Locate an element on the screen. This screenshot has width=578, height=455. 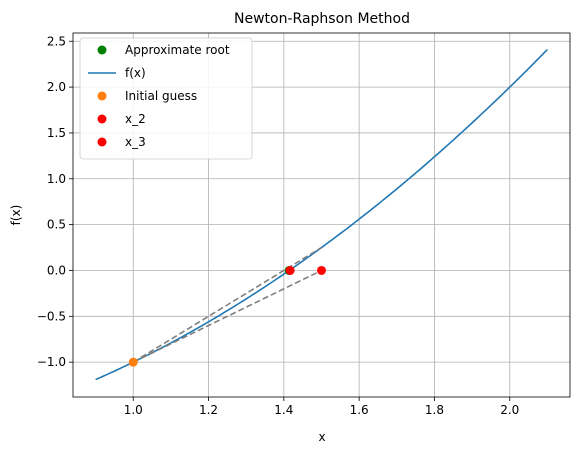
chart-title: Newton-Raphson Method is located at coordinates (322, 19).